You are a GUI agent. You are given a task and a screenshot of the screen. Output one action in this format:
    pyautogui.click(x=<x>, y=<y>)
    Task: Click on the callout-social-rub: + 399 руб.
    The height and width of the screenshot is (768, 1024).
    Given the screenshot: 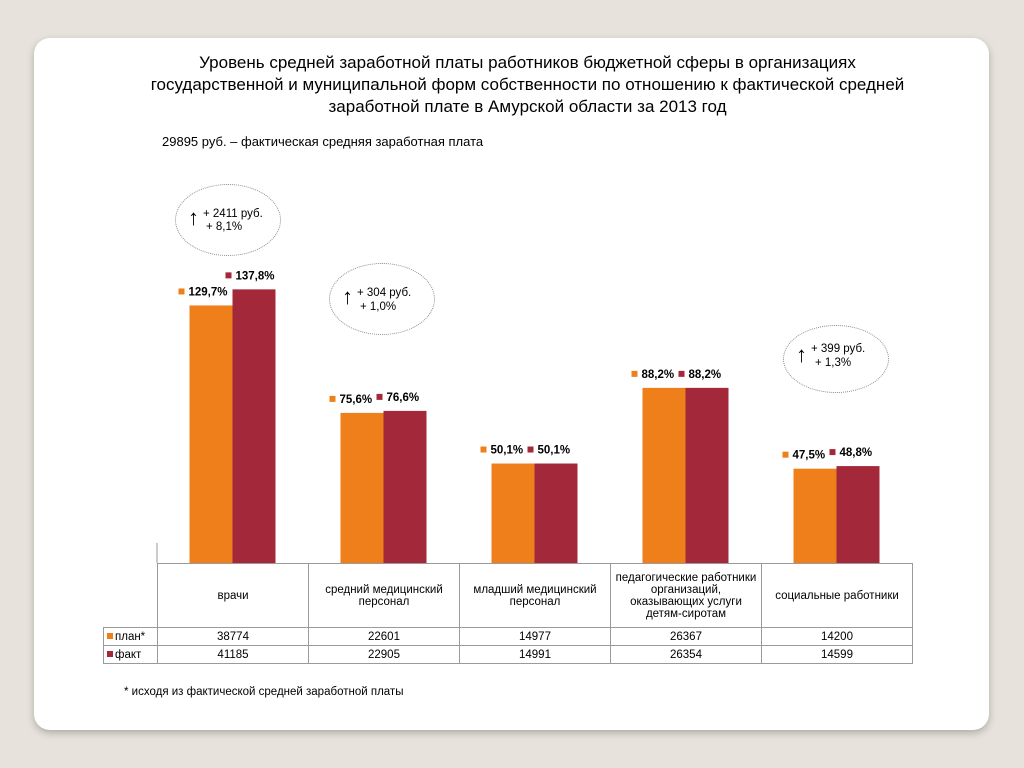 What is the action you would take?
    pyautogui.click(x=838, y=349)
    